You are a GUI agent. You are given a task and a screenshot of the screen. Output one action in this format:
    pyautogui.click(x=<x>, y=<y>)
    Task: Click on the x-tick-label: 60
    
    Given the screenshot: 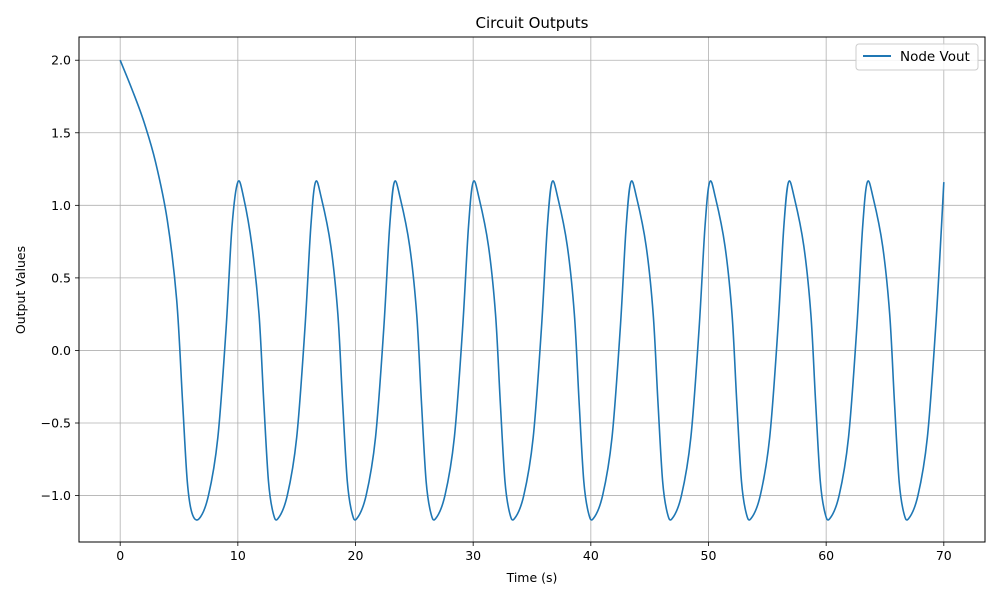 What is the action you would take?
    pyautogui.click(x=826, y=555)
    